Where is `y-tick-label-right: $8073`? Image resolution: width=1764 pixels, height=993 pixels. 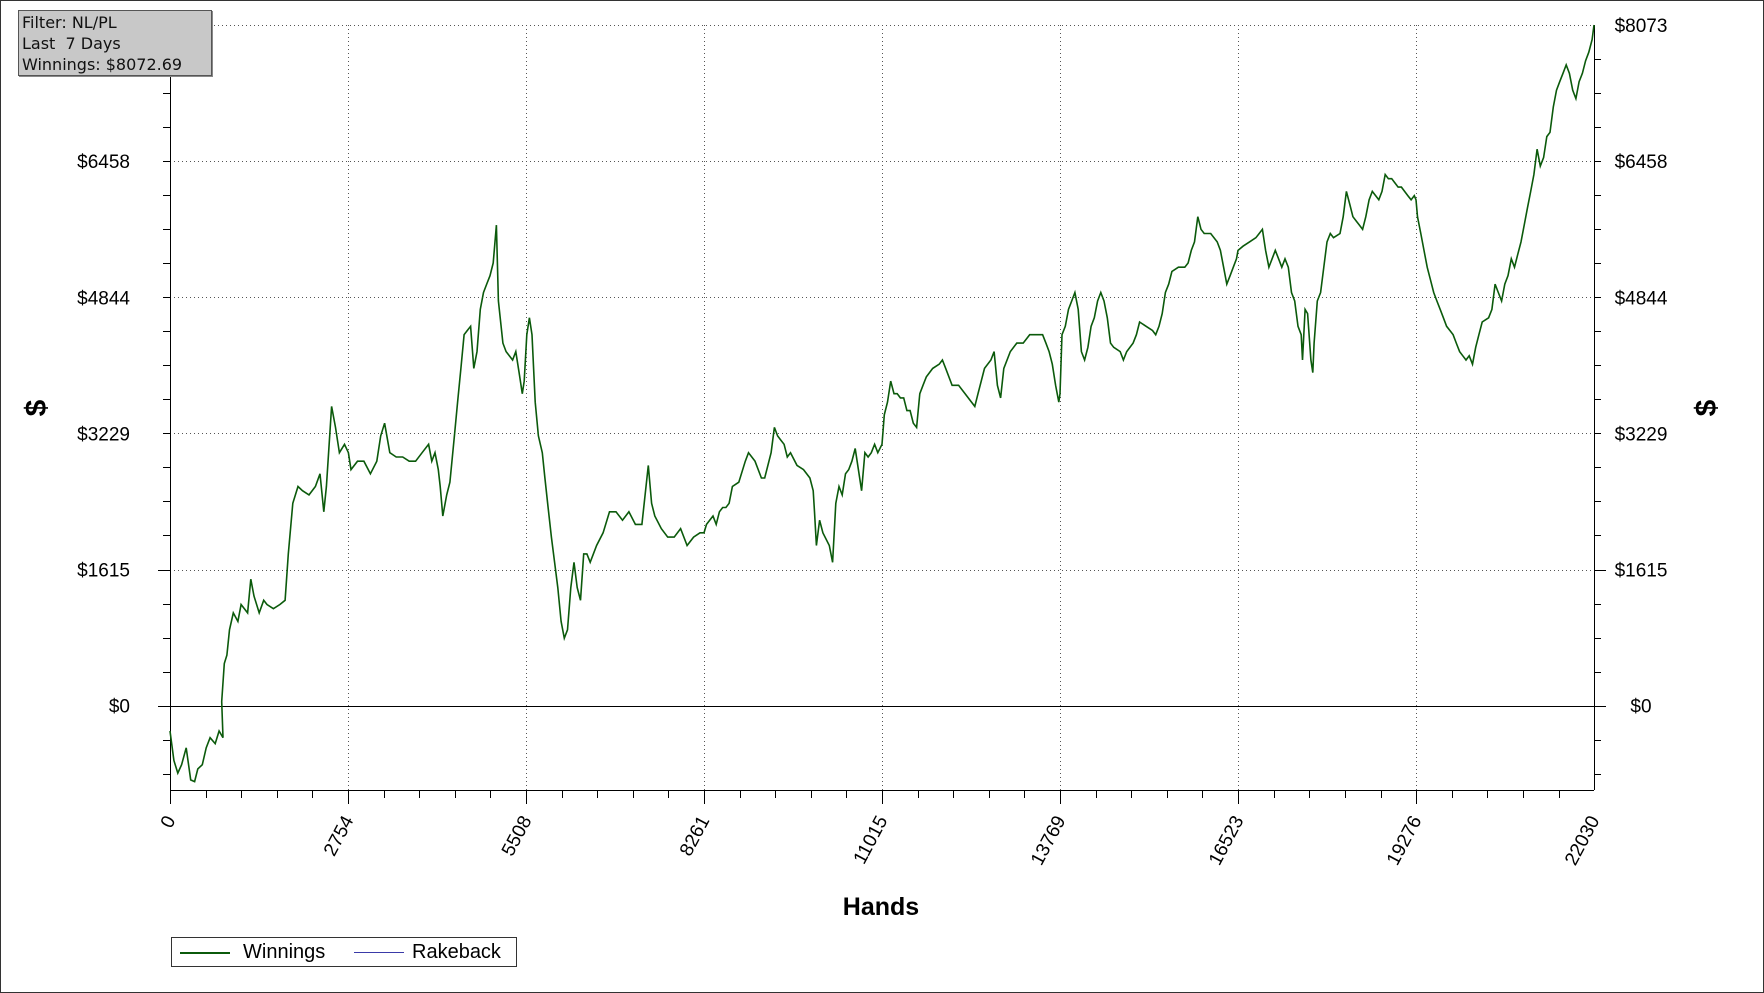 y-tick-label-right: $8073 is located at coordinates (1641, 26).